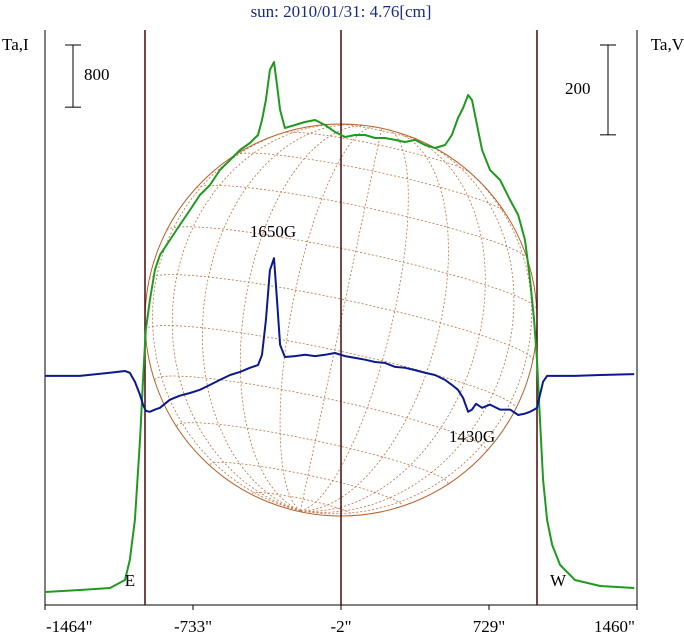  What do you see at coordinates (15, 44) in the screenshot?
I see `y-axis-label: Ta,I` at bounding box center [15, 44].